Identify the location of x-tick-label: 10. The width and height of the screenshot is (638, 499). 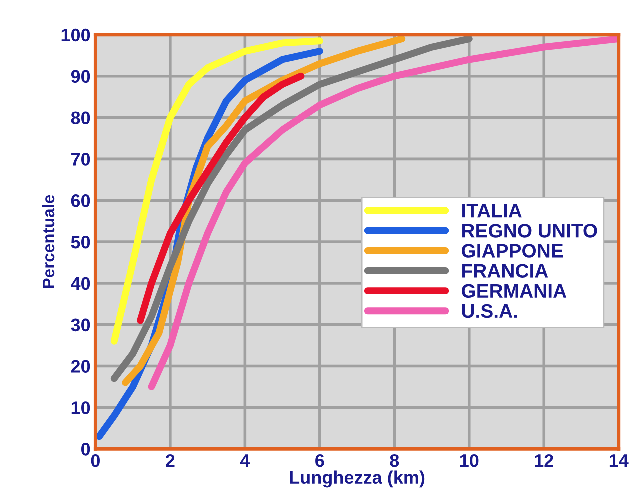
(469, 461).